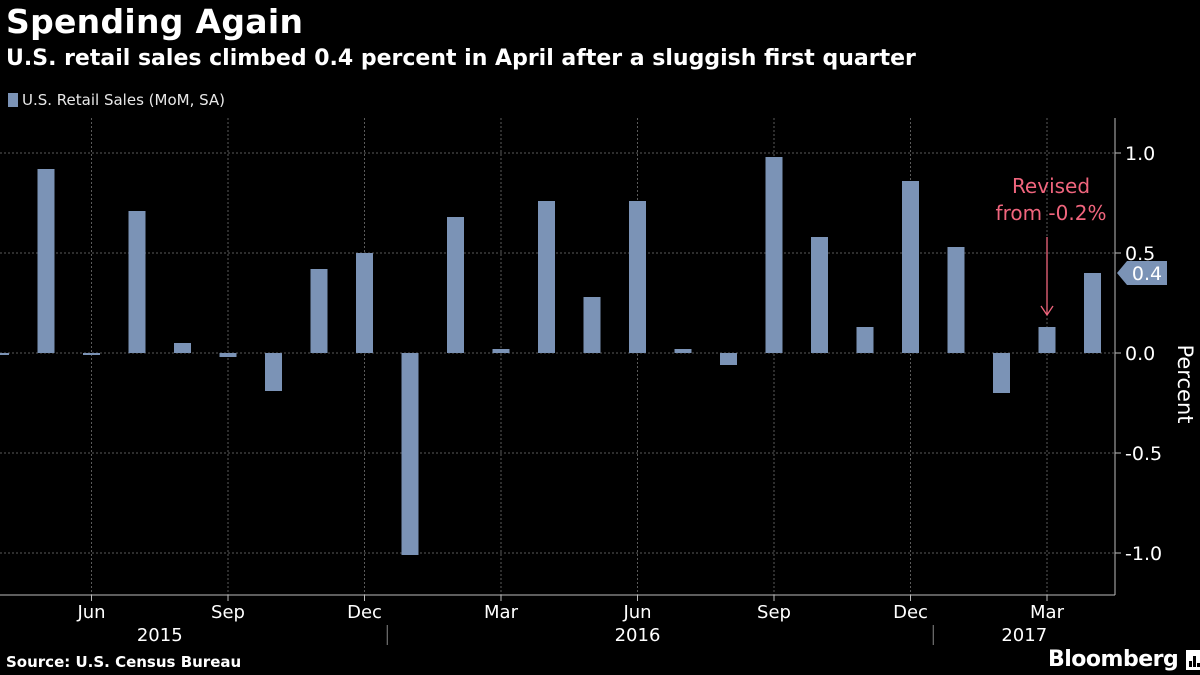 The height and width of the screenshot is (675, 1200). I want to click on year-label: 2015, so click(160, 635).